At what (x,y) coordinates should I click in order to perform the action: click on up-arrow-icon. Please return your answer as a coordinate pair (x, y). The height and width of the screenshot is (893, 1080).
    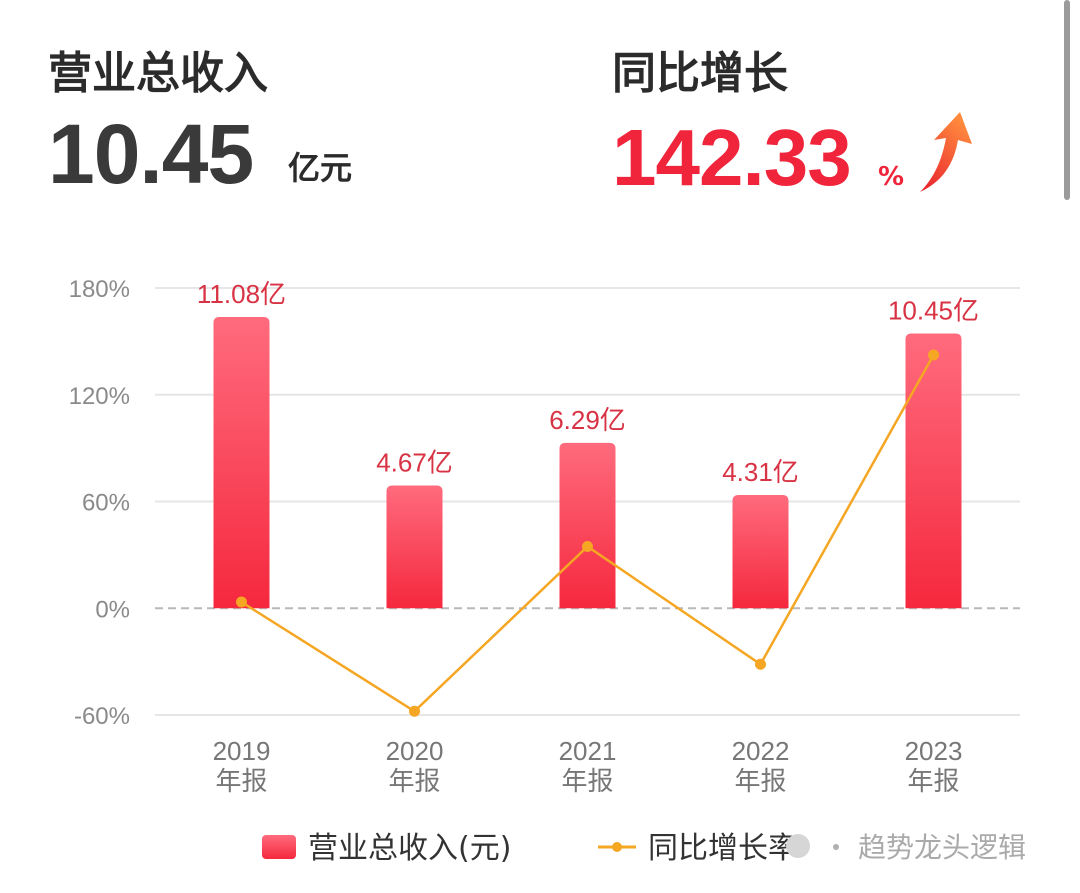
    Looking at the image, I should click on (946, 152).